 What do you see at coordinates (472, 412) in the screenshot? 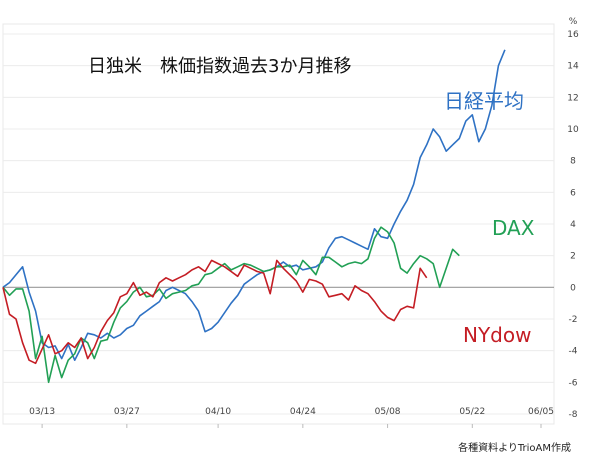
I see `x-tick-label: 05/22` at bounding box center [472, 412].